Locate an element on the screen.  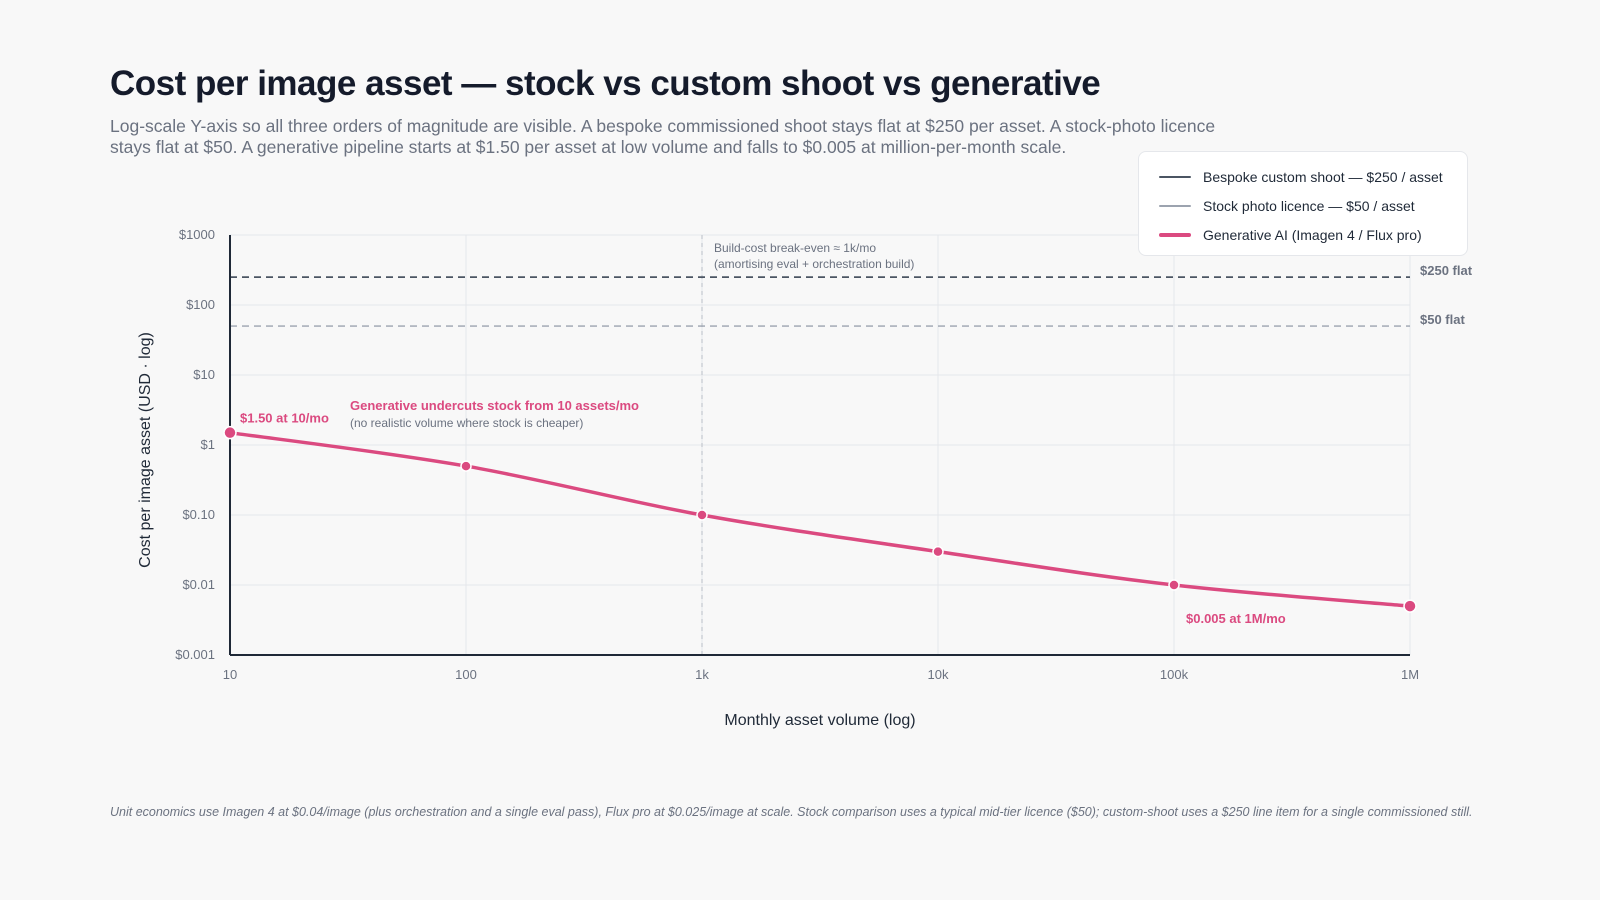
stock-flat-label: $50 flat is located at coordinates (1442, 319).